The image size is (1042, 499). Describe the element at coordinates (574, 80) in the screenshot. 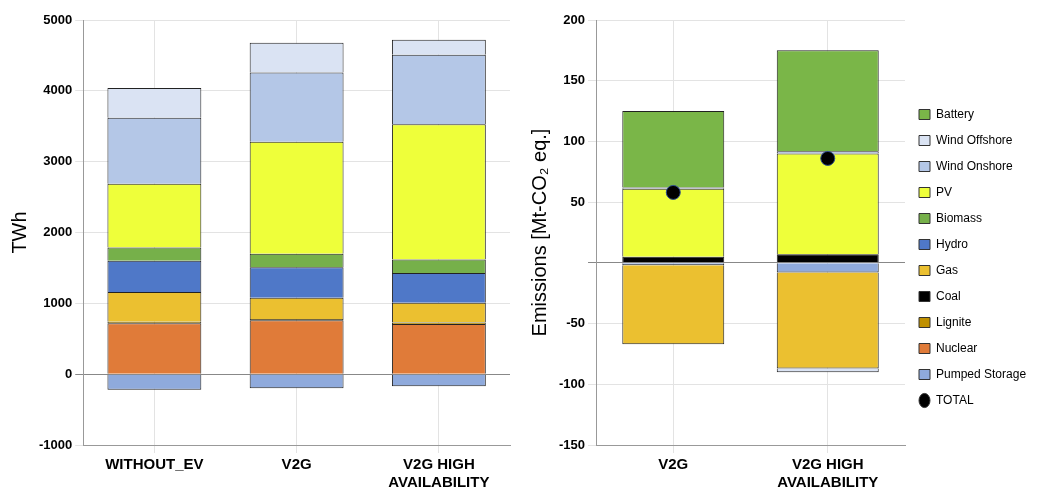

I see `y-tick-label: 150` at that location.